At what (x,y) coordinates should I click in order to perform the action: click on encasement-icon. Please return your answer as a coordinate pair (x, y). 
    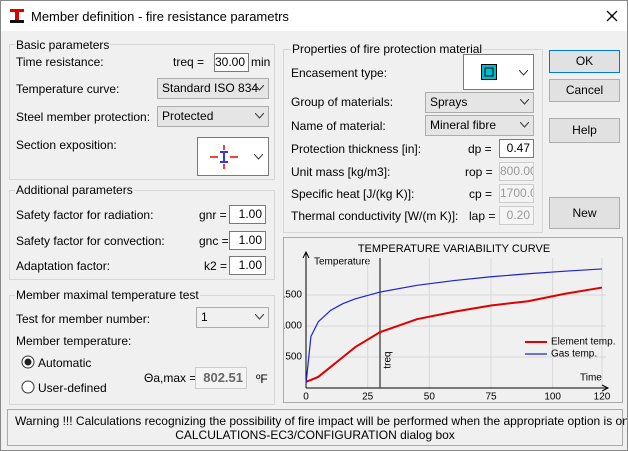
    Looking at the image, I should click on (489, 72).